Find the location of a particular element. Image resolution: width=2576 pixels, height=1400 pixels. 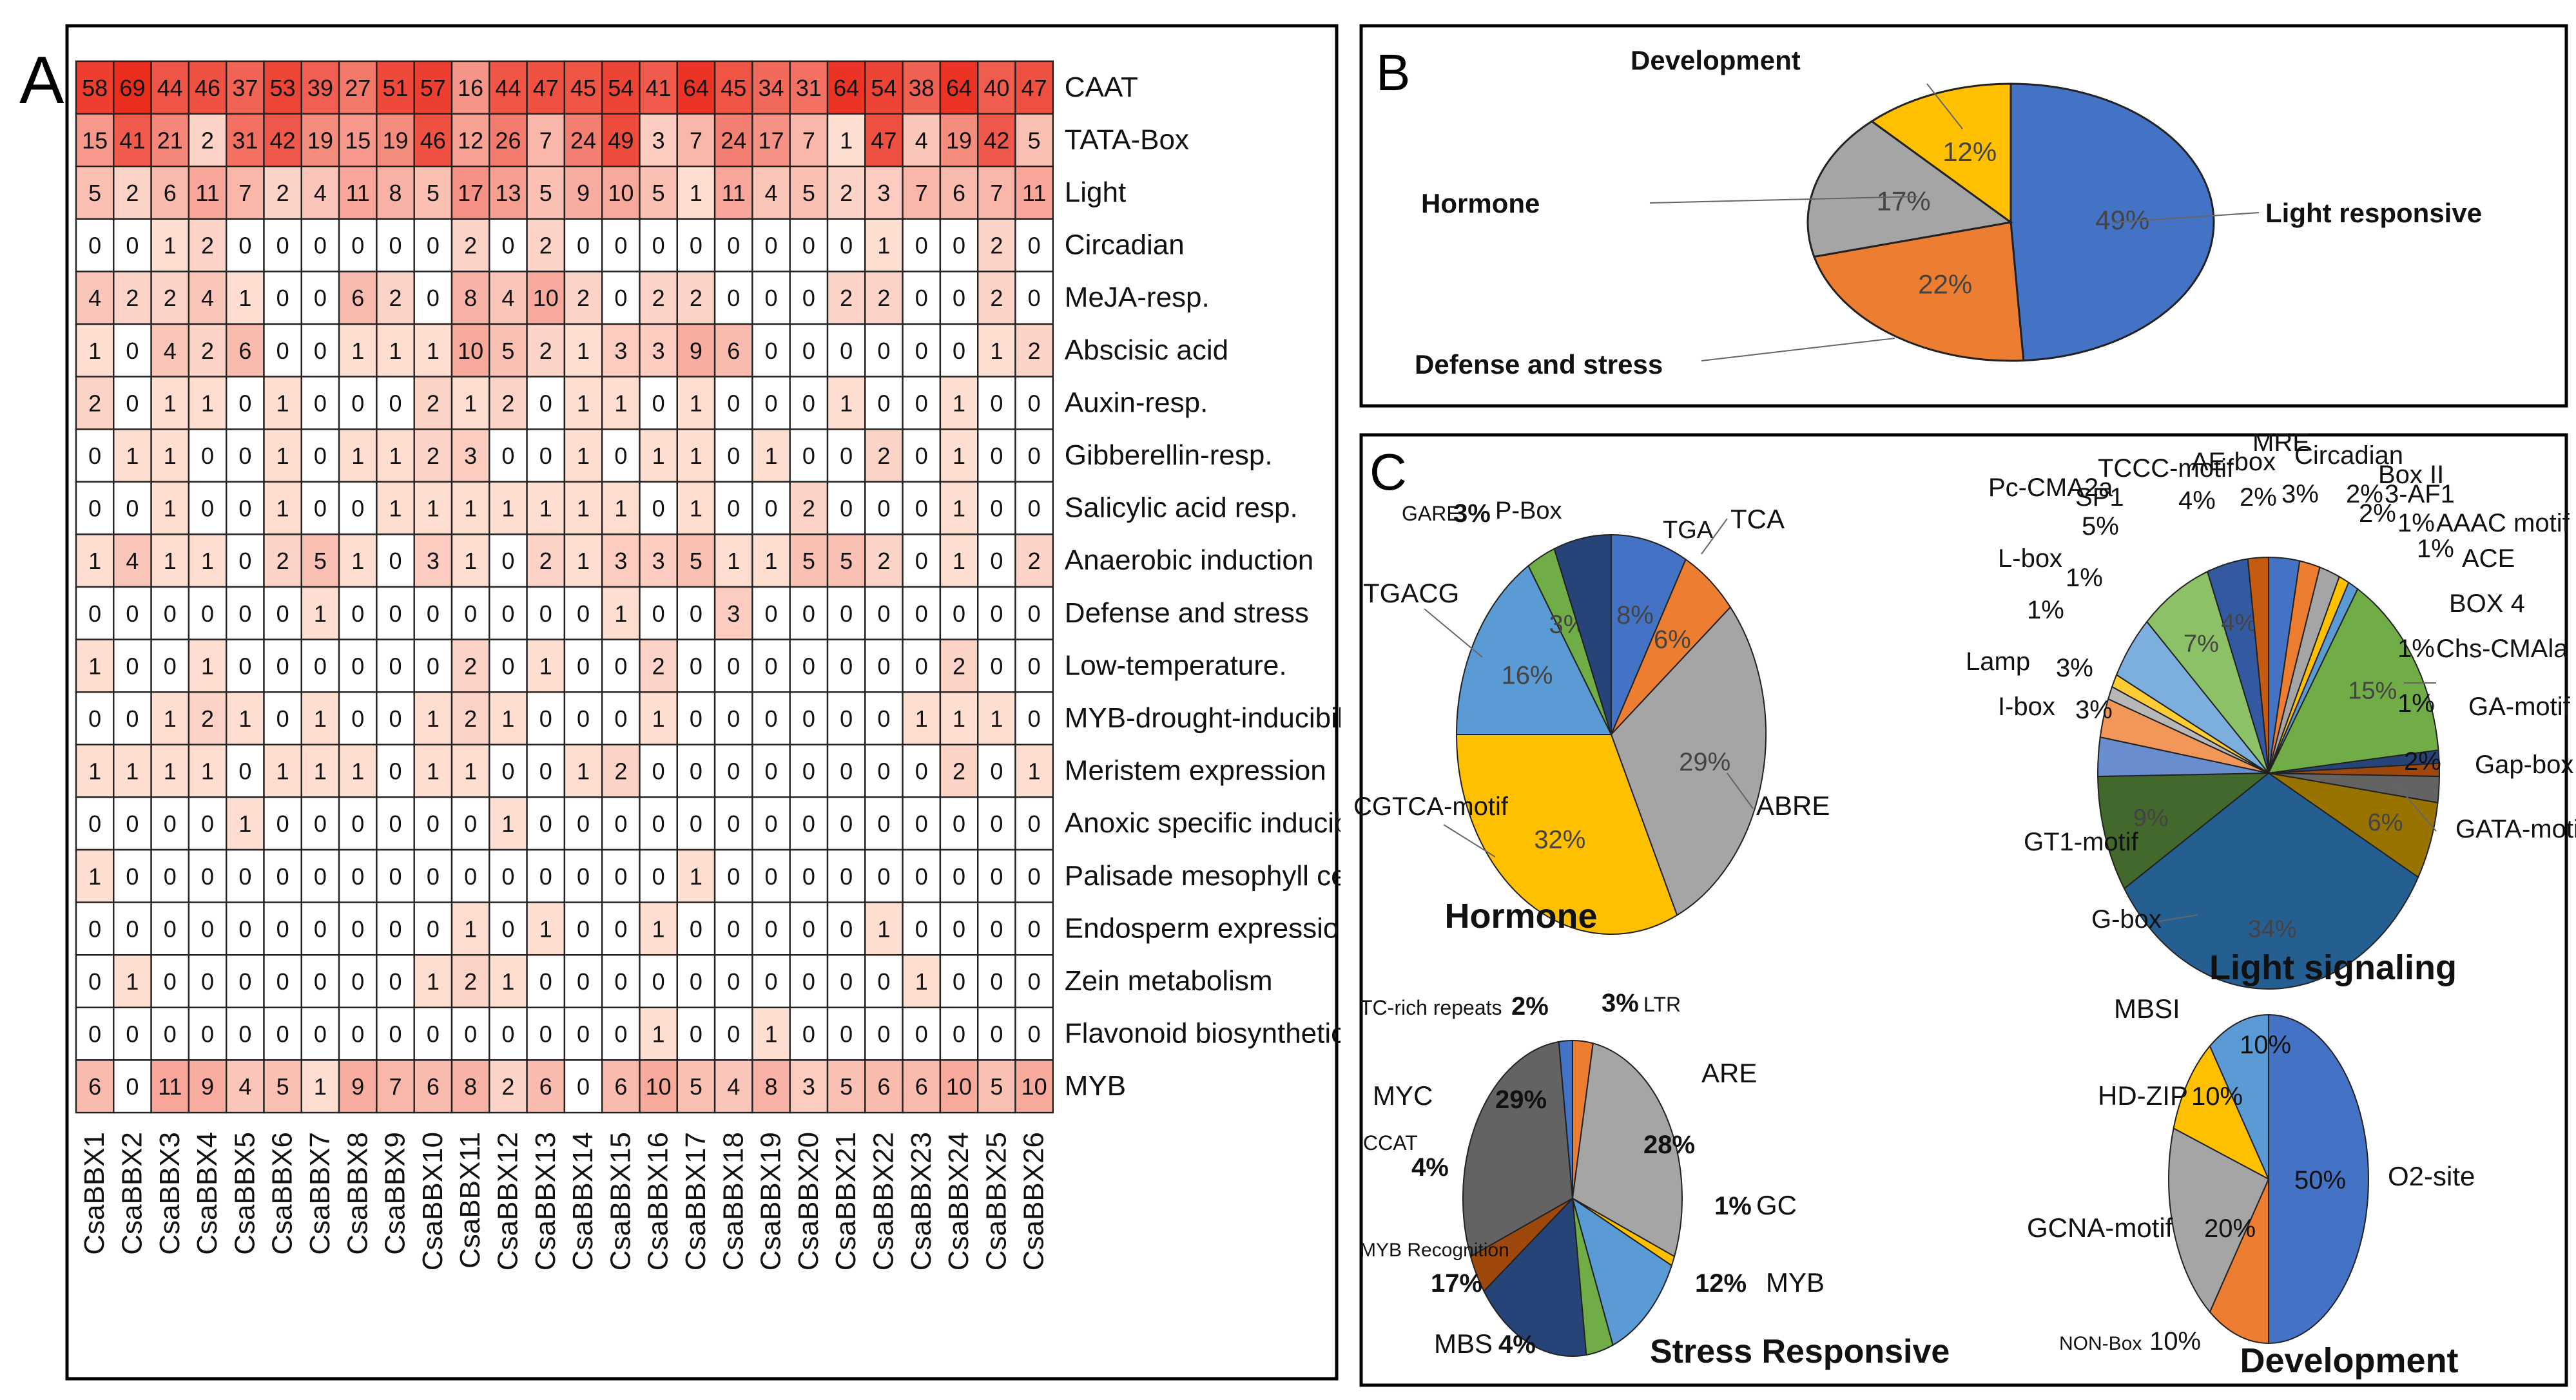

heatmap-cell-value: 57 is located at coordinates (433, 88).